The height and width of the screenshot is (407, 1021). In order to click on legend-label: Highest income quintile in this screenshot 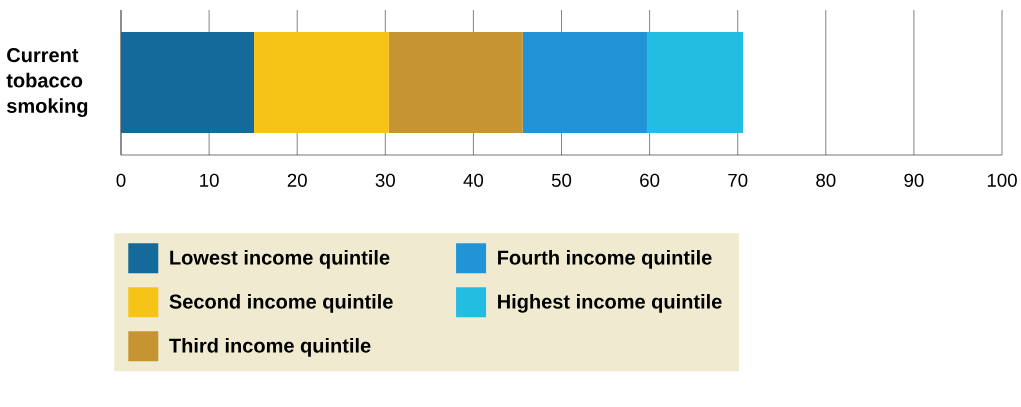, I will do `click(610, 303)`.